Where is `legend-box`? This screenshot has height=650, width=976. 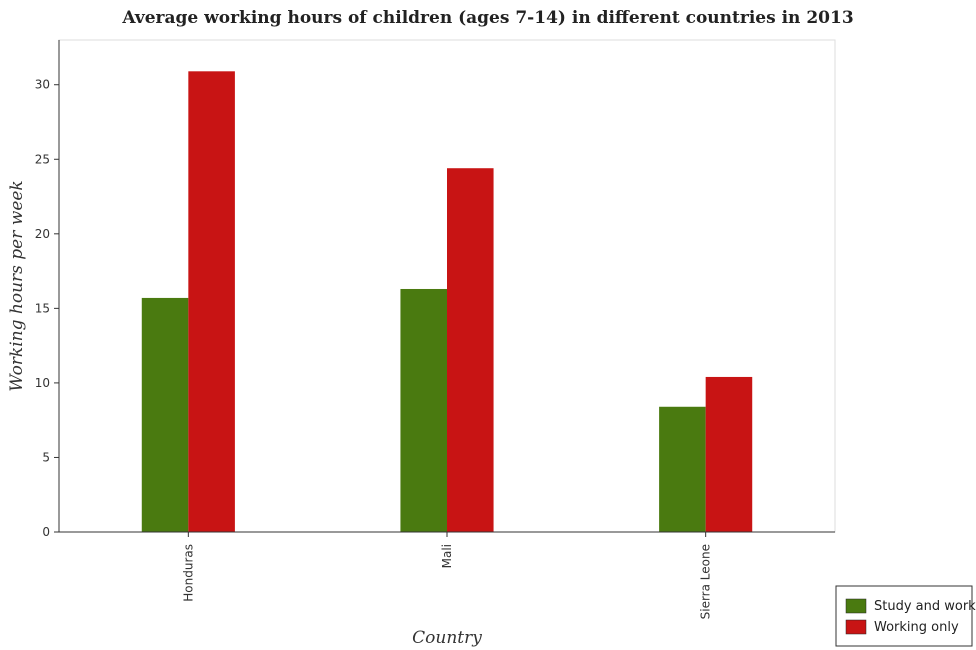
legend-box is located at coordinates (904, 616).